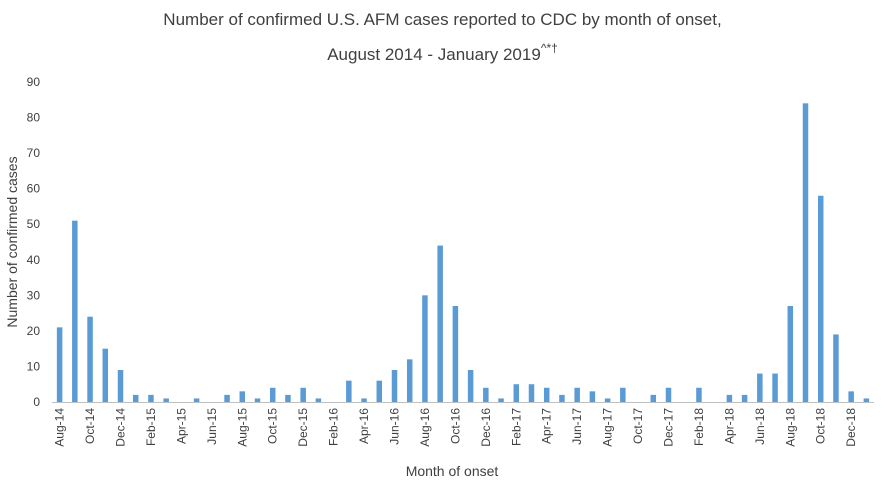 Image resolution: width=885 pixels, height=485 pixels. What do you see at coordinates (151, 427) in the screenshot?
I see `x-tick-label: Feb-15` at bounding box center [151, 427].